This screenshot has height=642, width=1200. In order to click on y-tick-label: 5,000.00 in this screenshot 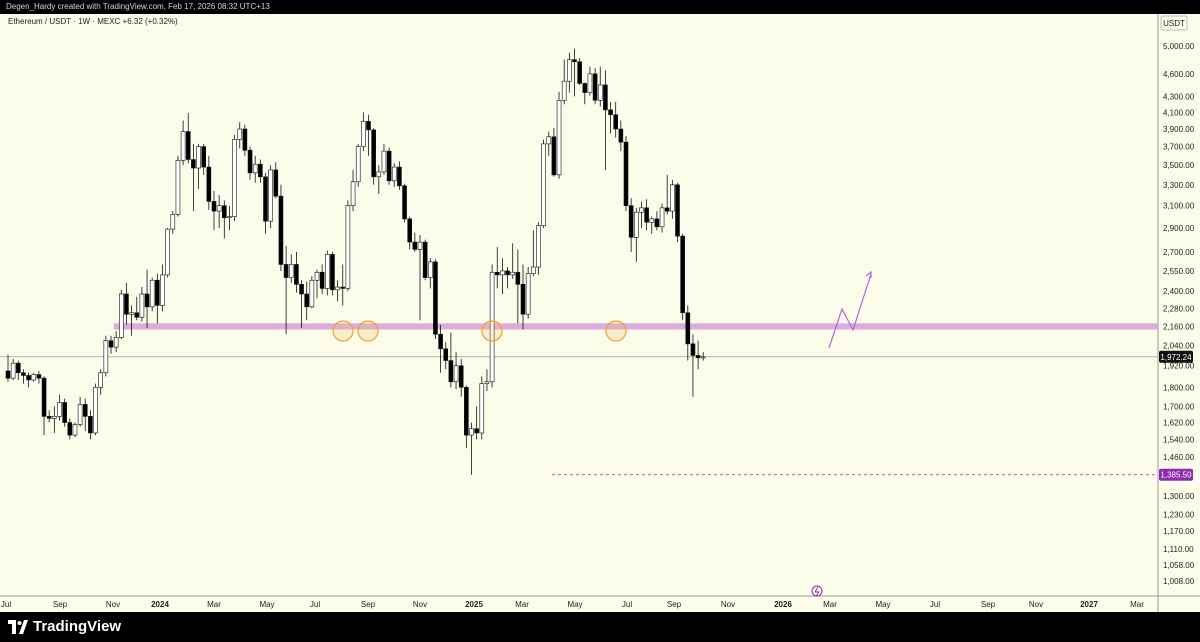, I will do `click(1179, 46)`.